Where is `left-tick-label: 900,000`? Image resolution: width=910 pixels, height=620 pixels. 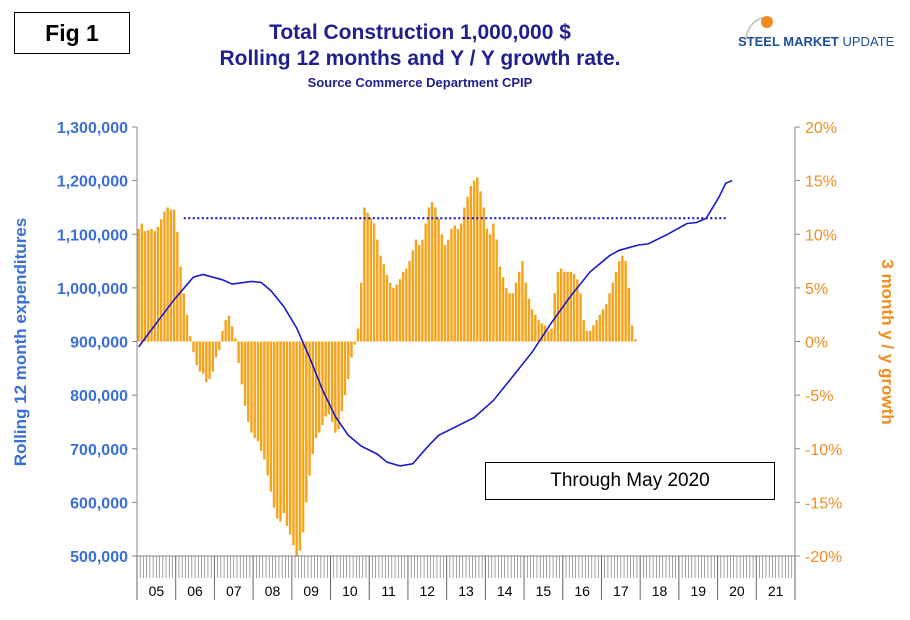
left-tick-label: 900,000 is located at coordinates (99, 343).